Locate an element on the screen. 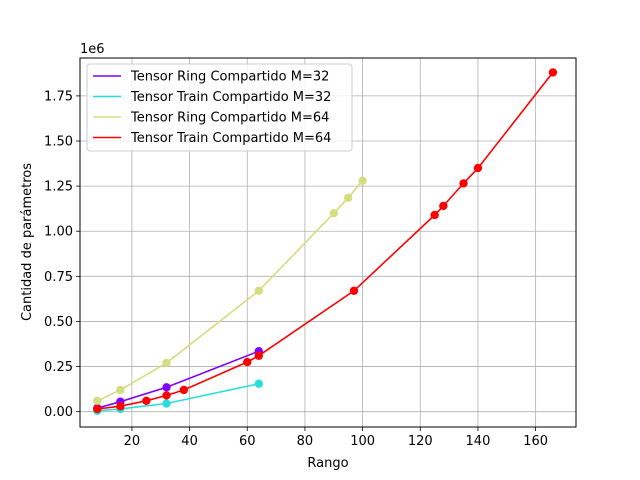 The width and height of the screenshot is (640, 480). x-tick-label: 100 is located at coordinates (362, 441).